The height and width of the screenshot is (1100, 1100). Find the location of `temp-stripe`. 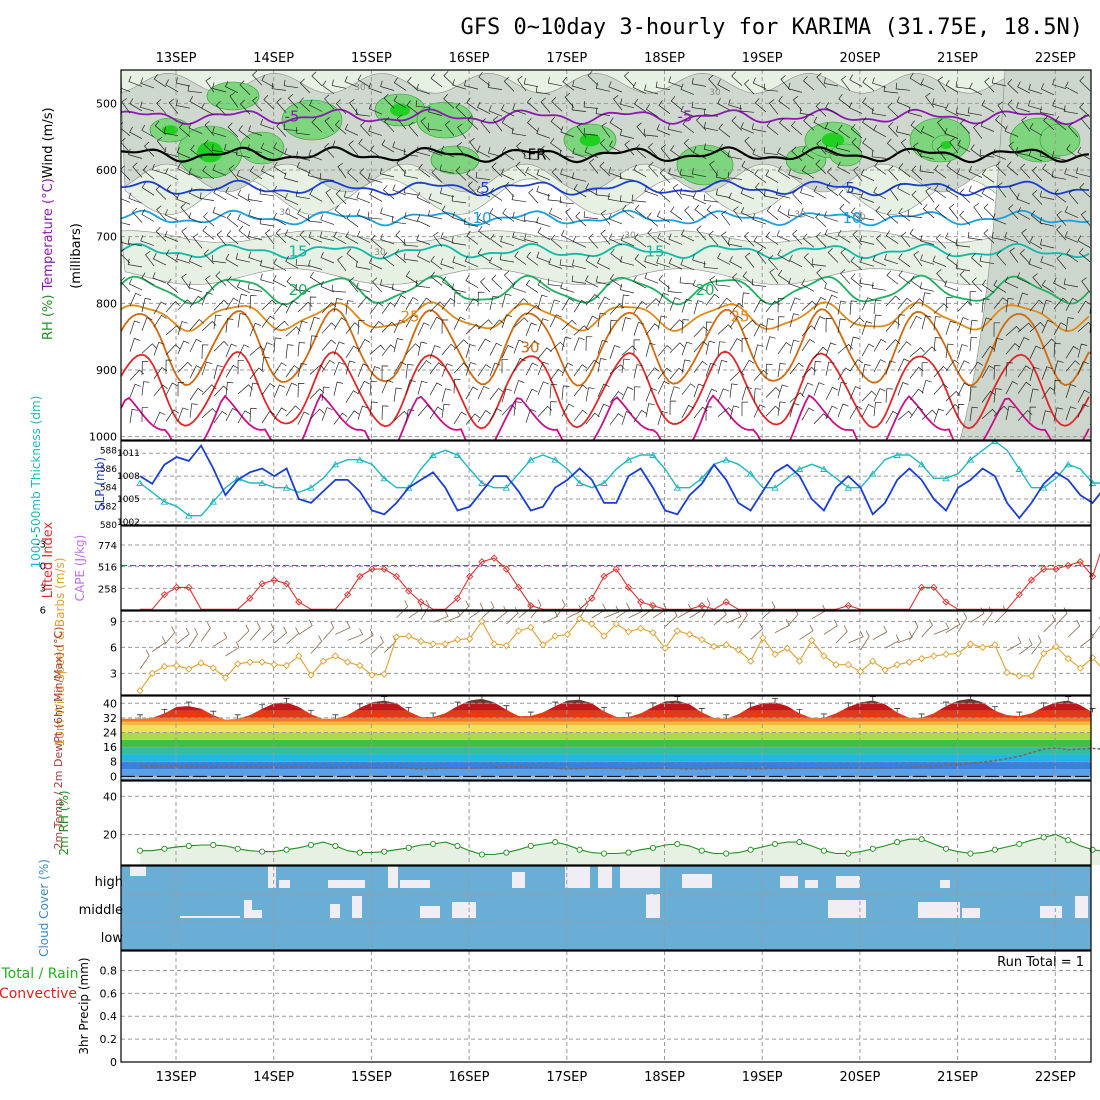

temp-stripe is located at coordinates (606, 773).